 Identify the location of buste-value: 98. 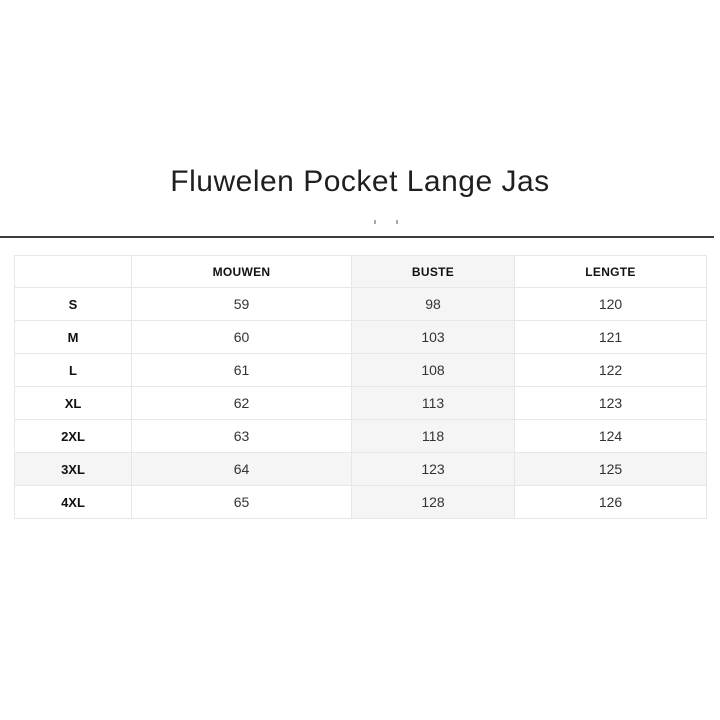
(433, 304).